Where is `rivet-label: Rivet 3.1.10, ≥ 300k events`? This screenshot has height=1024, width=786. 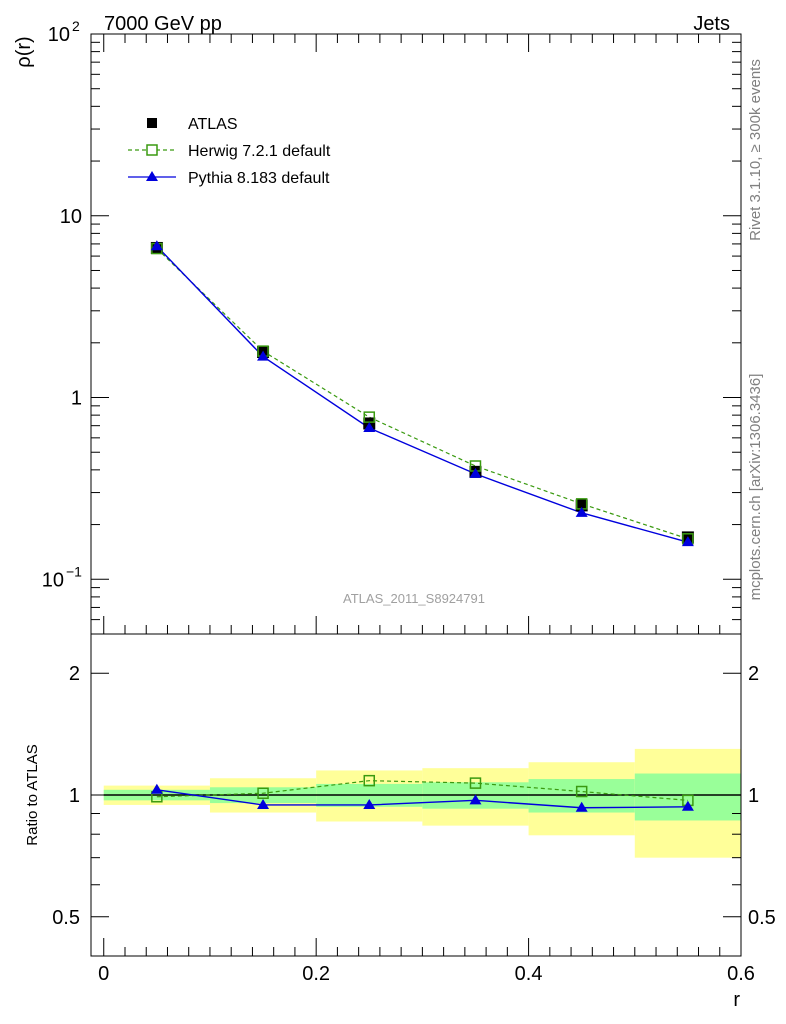 rivet-label: Rivet 3.1.10, ≥ 300k events is located at coordinates (755, 150).